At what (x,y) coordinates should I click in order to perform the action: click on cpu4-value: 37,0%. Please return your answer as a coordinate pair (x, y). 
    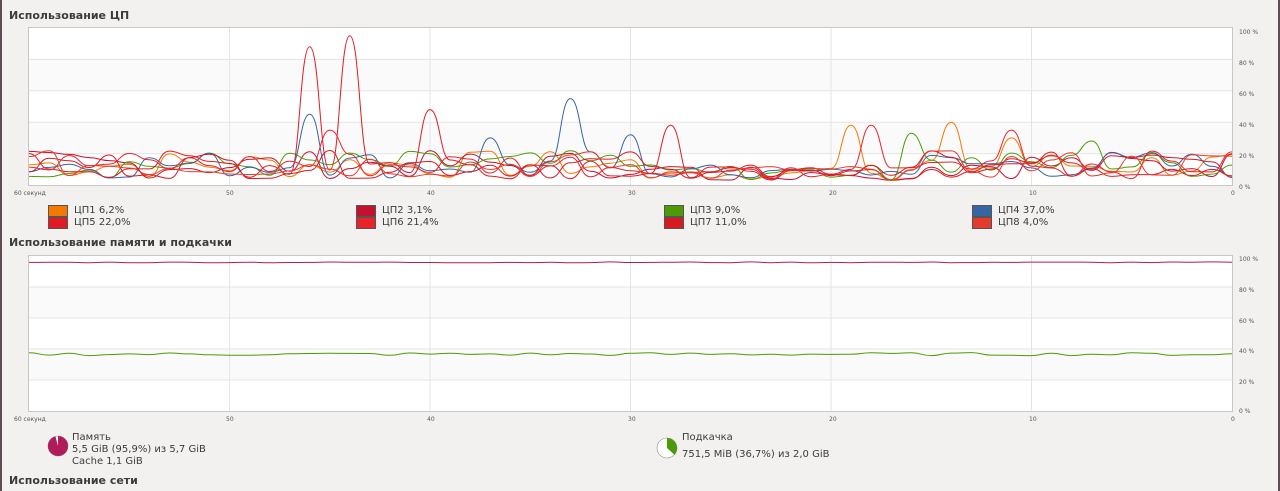
    Looking at the image, I should click on (1038, 210).